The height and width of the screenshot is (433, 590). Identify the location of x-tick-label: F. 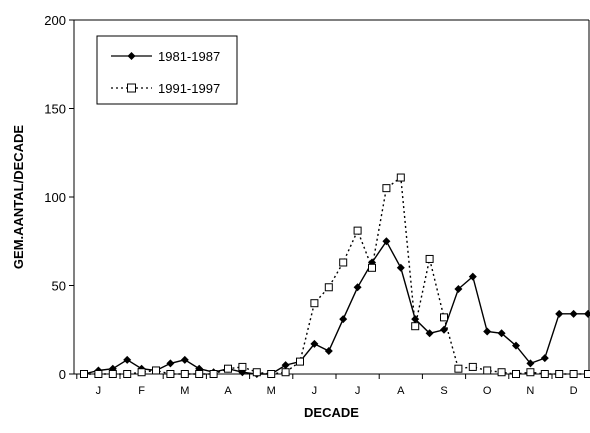
(141, 391).